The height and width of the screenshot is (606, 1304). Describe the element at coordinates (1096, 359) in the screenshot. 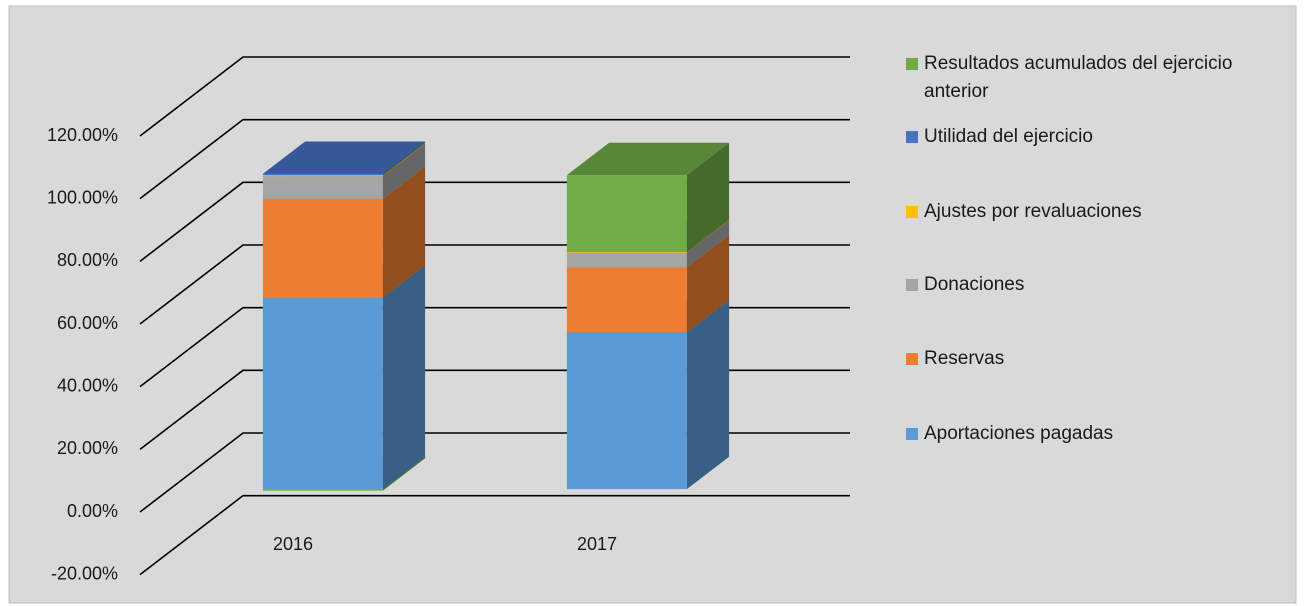

I see `legend-item: Reservas` at that location.